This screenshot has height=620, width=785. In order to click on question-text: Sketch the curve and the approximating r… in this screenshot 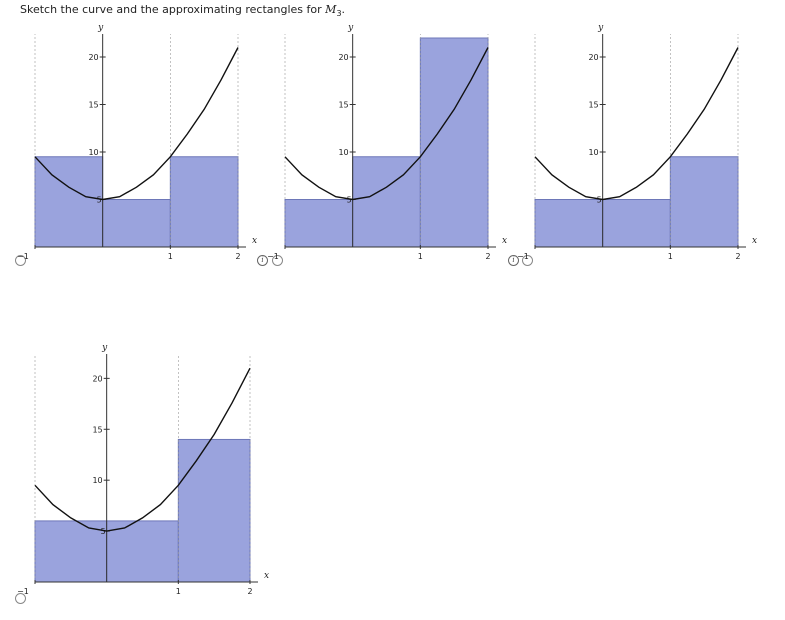, I will do `click(182, 10)`.